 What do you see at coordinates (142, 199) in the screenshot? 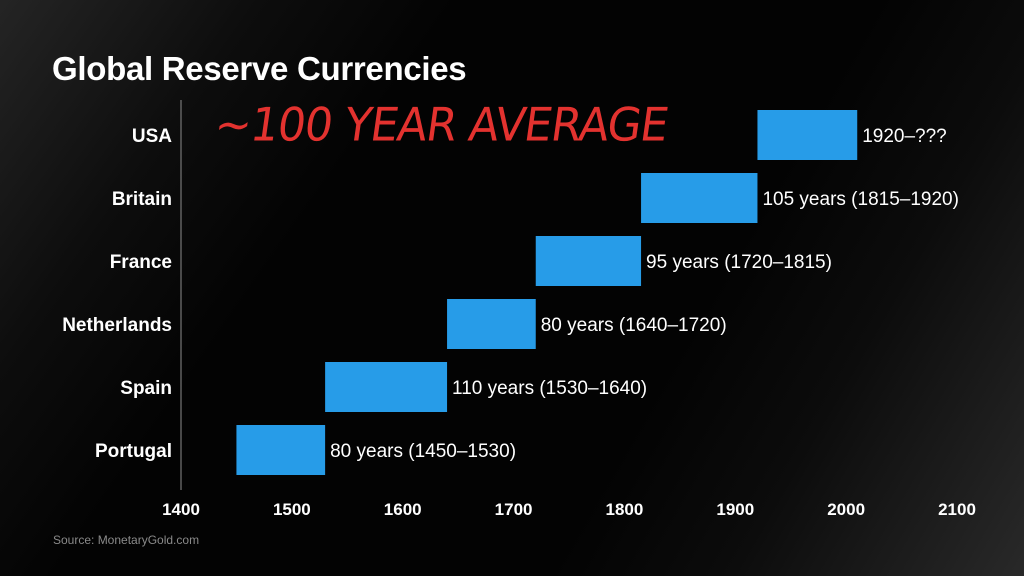
I see `category-label: Britain` at bounding box center [142, 199].